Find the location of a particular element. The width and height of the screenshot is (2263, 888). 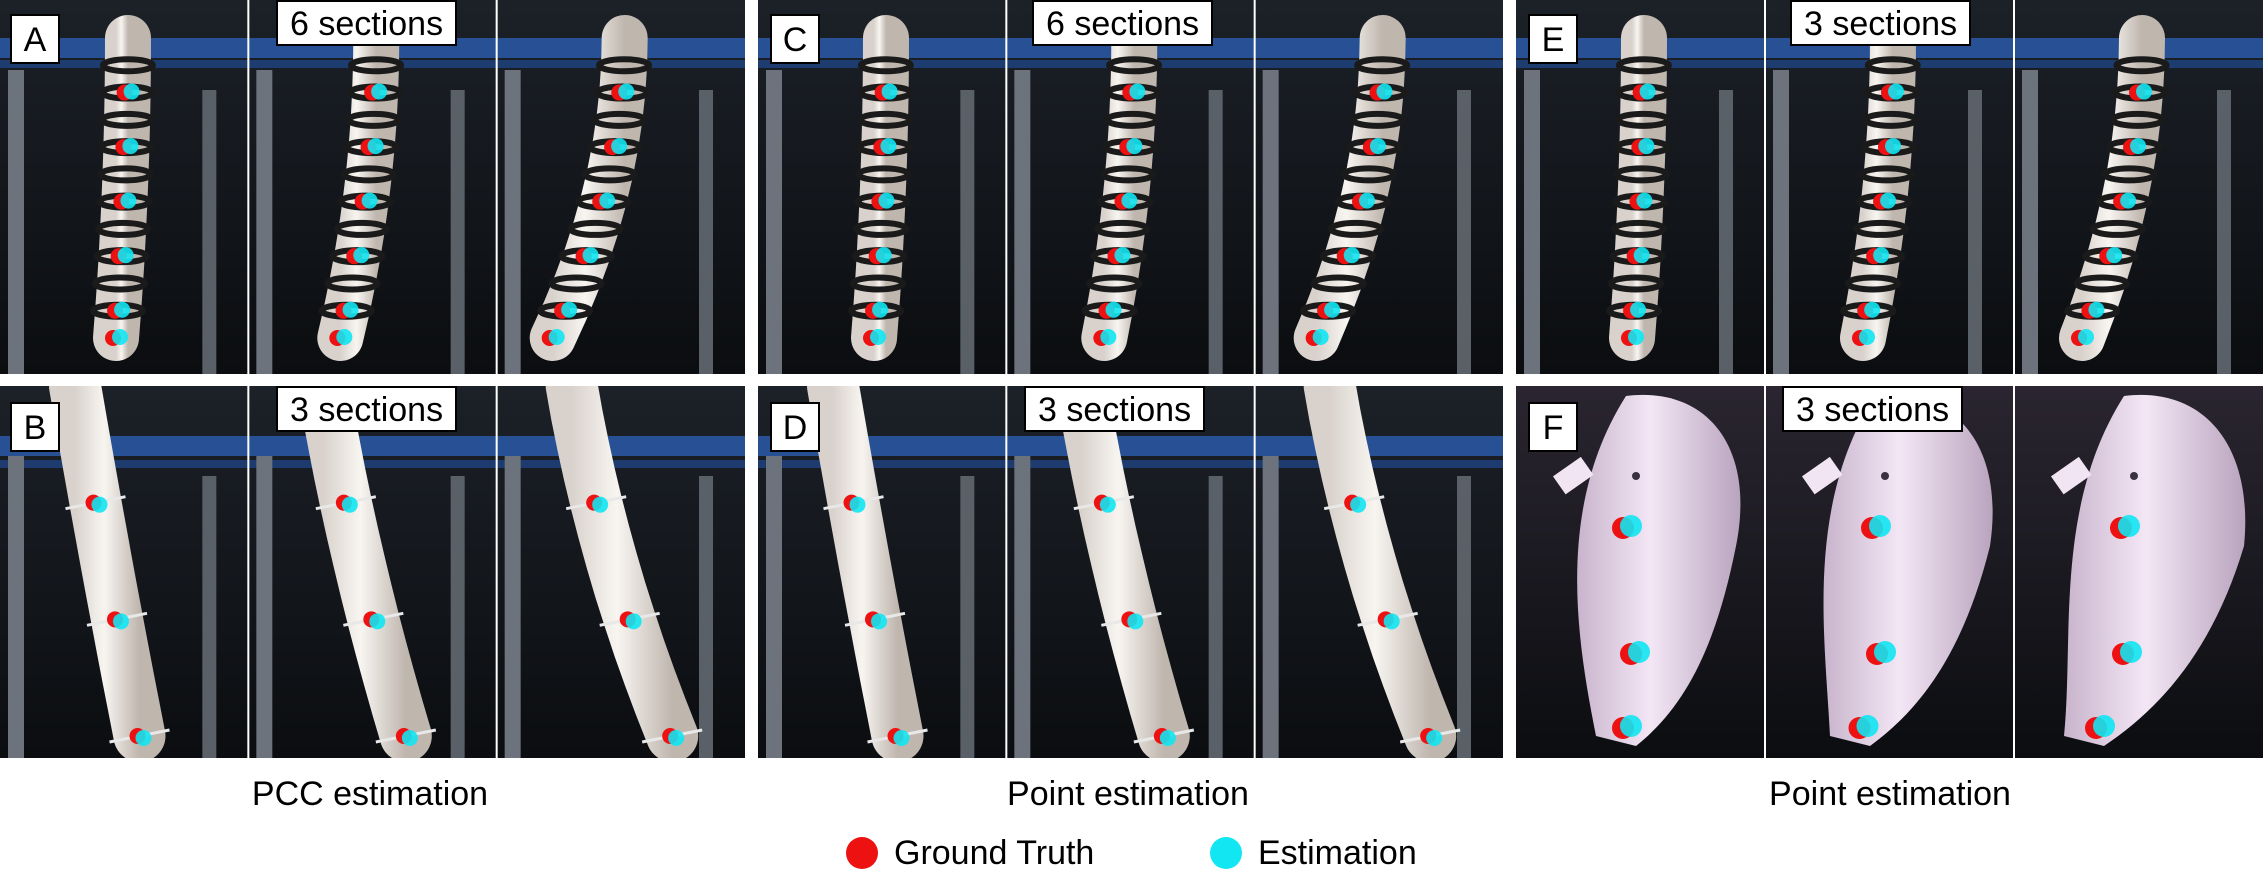

ground-truth-marker-icon is located at coordinates (862, 853).